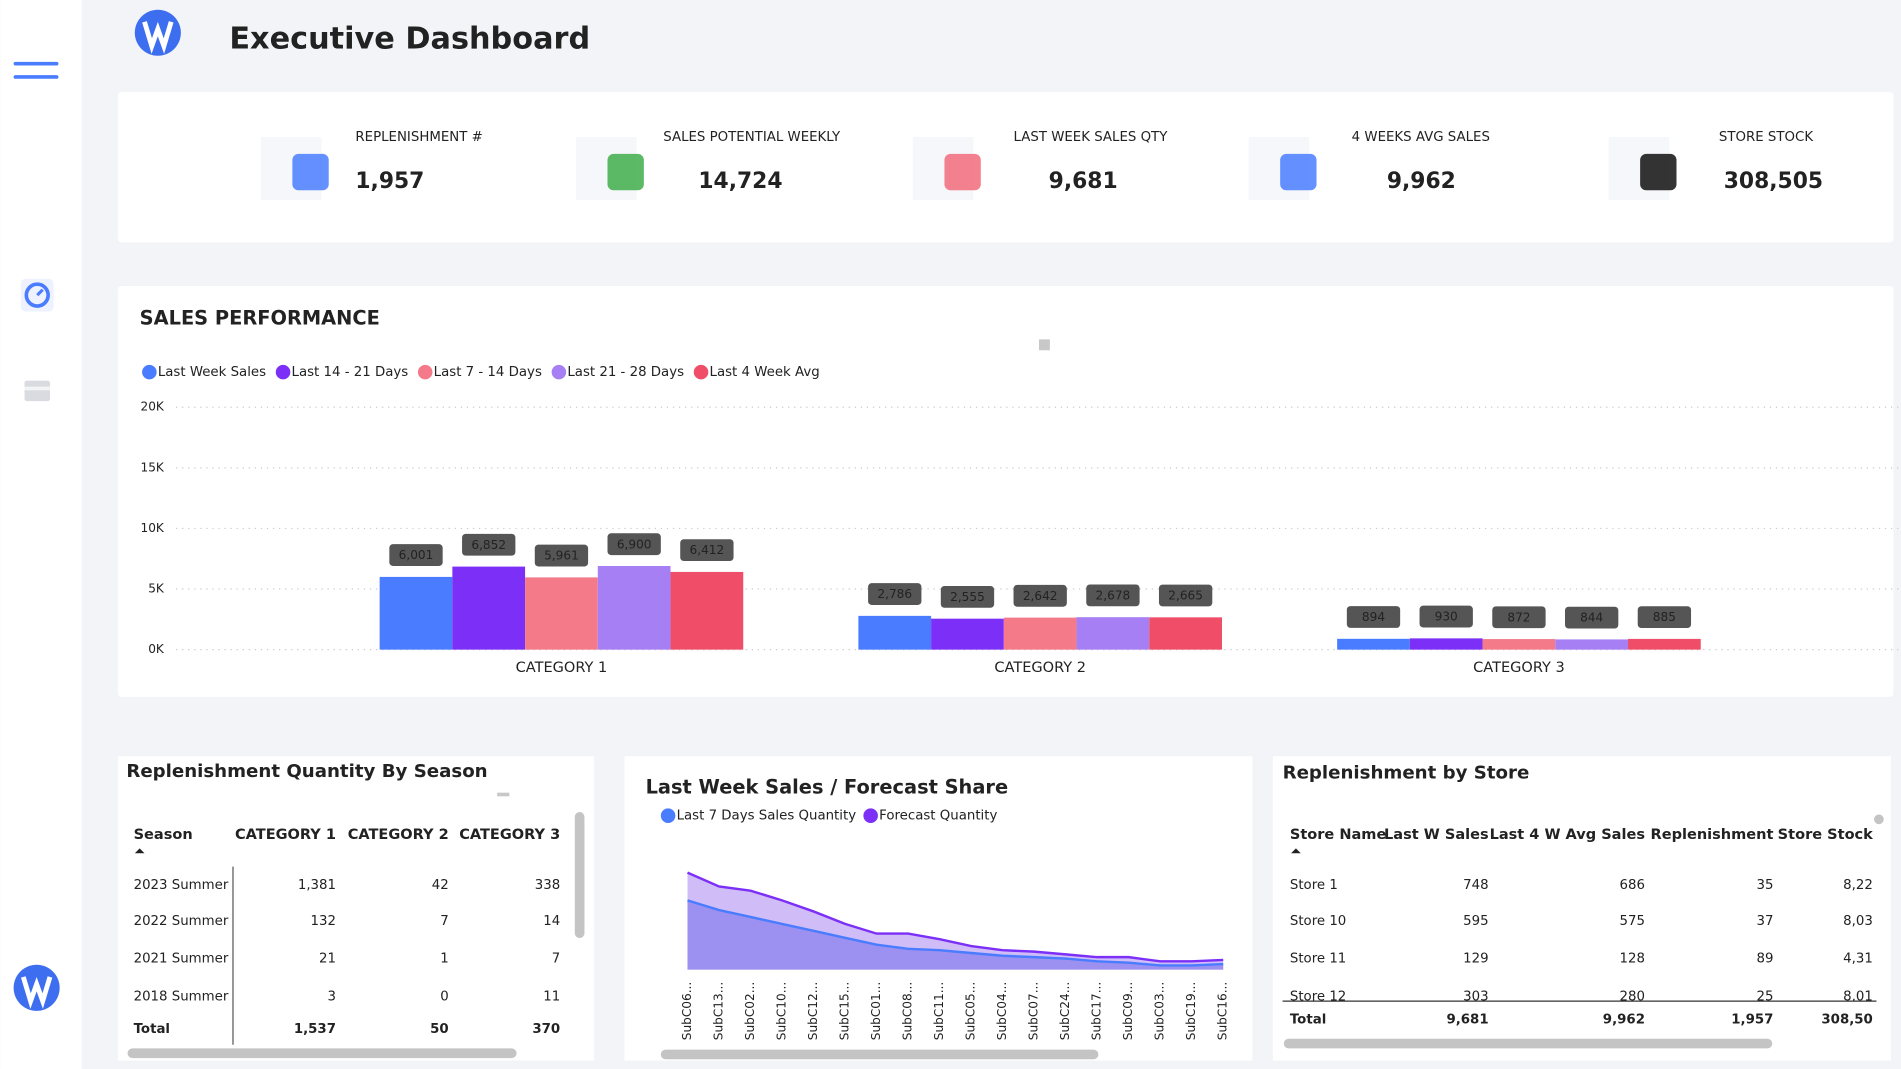  Describe the element at coordinates (1752, 1019) in the screenshot. I see `total-cell: 1,957` at that location.